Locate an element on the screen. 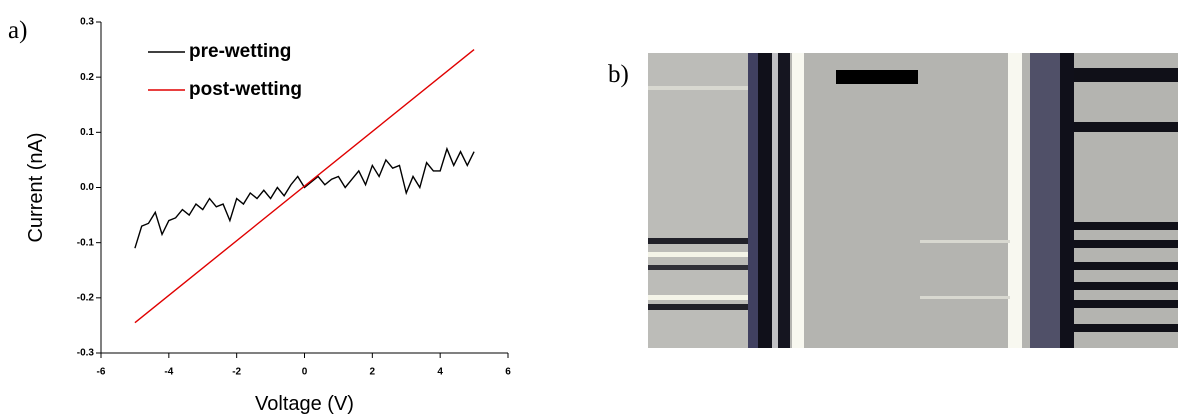 This screenshot has width=1178, height=415. y-axis-label: Current (nA) is located at coordinates (36, 187).